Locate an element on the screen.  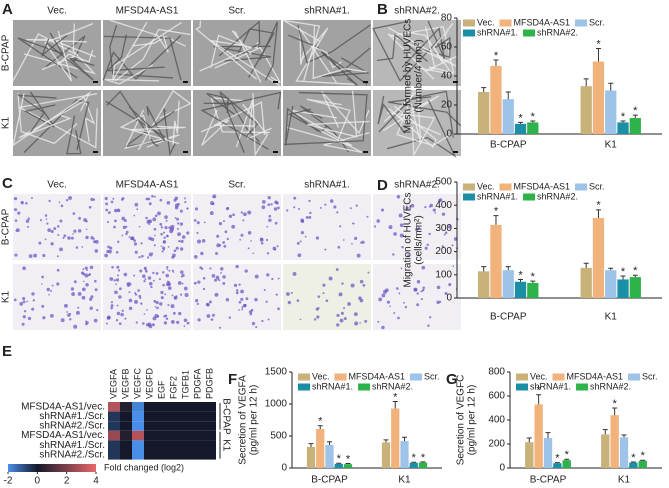
y-tick-label: 400 is located at coordinates (496, 420).